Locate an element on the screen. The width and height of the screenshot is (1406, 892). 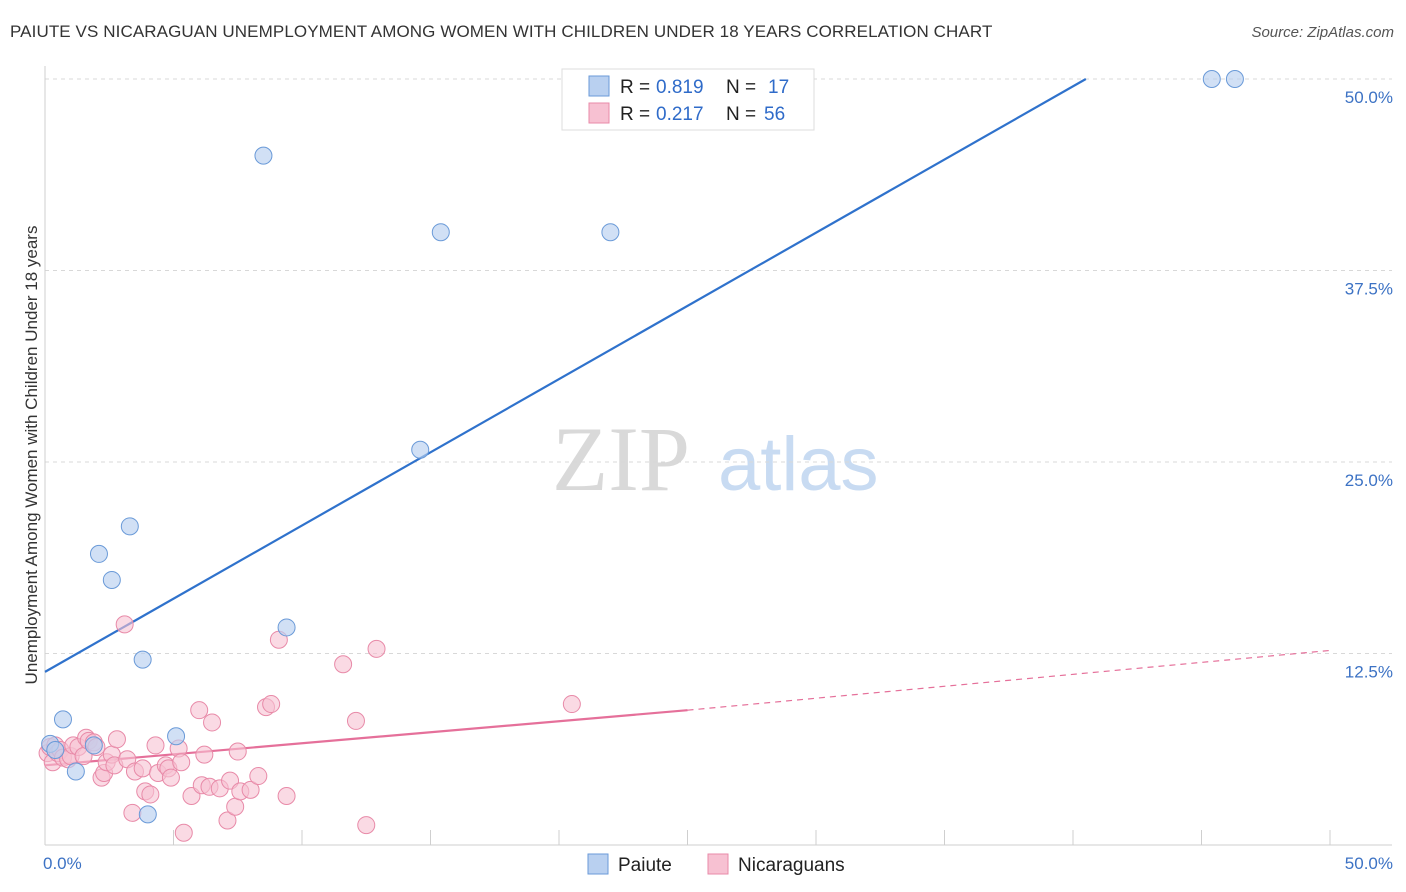
legend-paiute-n-label: N = is located at coordinates (741, 87).